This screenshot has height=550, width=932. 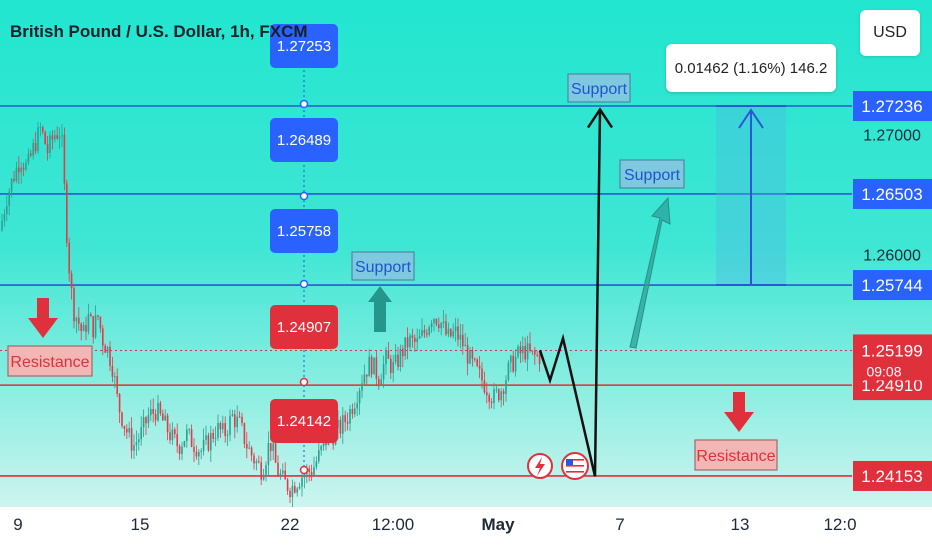 What do you see at coordinates (751, 118) in the screenshot?
I see `measure-arrow-head` at bounding box center [751, 118].